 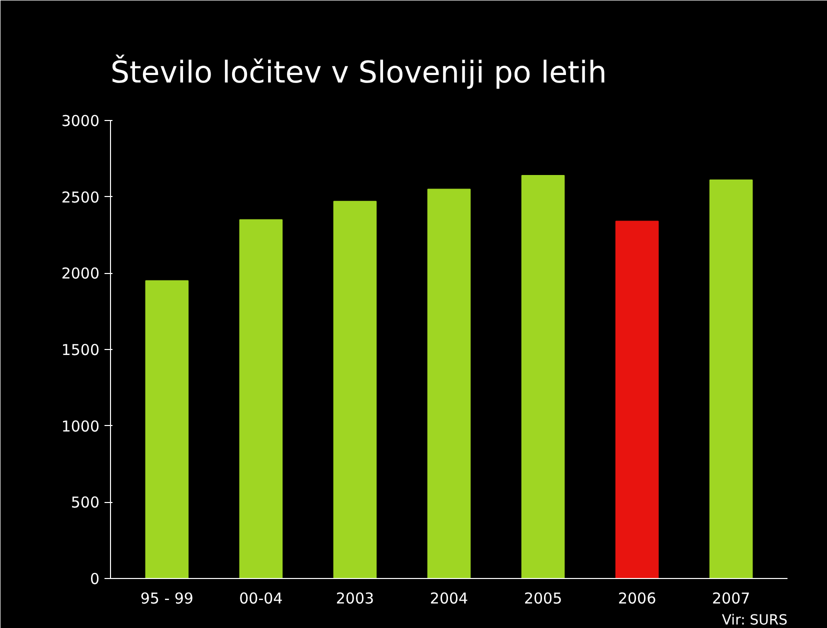 What do you see at coordinates (80, 426) in the screenshot?
I see `y-tick-label: 1000` at bounding box center [80, 426].